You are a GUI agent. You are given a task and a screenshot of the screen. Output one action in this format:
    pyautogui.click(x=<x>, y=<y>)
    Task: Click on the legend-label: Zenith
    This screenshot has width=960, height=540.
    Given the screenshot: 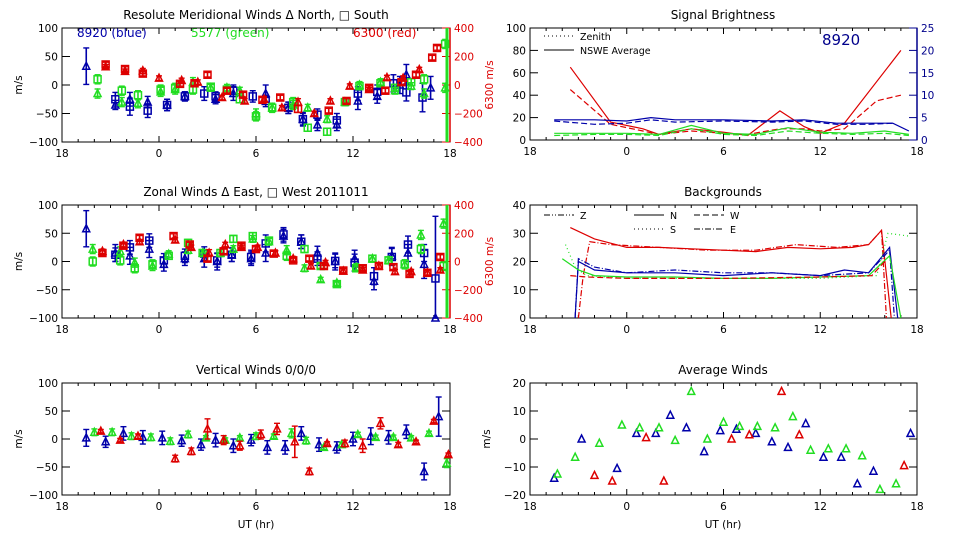 What is the action you would take?
    pyautogui.click(x=595, y=37)
    